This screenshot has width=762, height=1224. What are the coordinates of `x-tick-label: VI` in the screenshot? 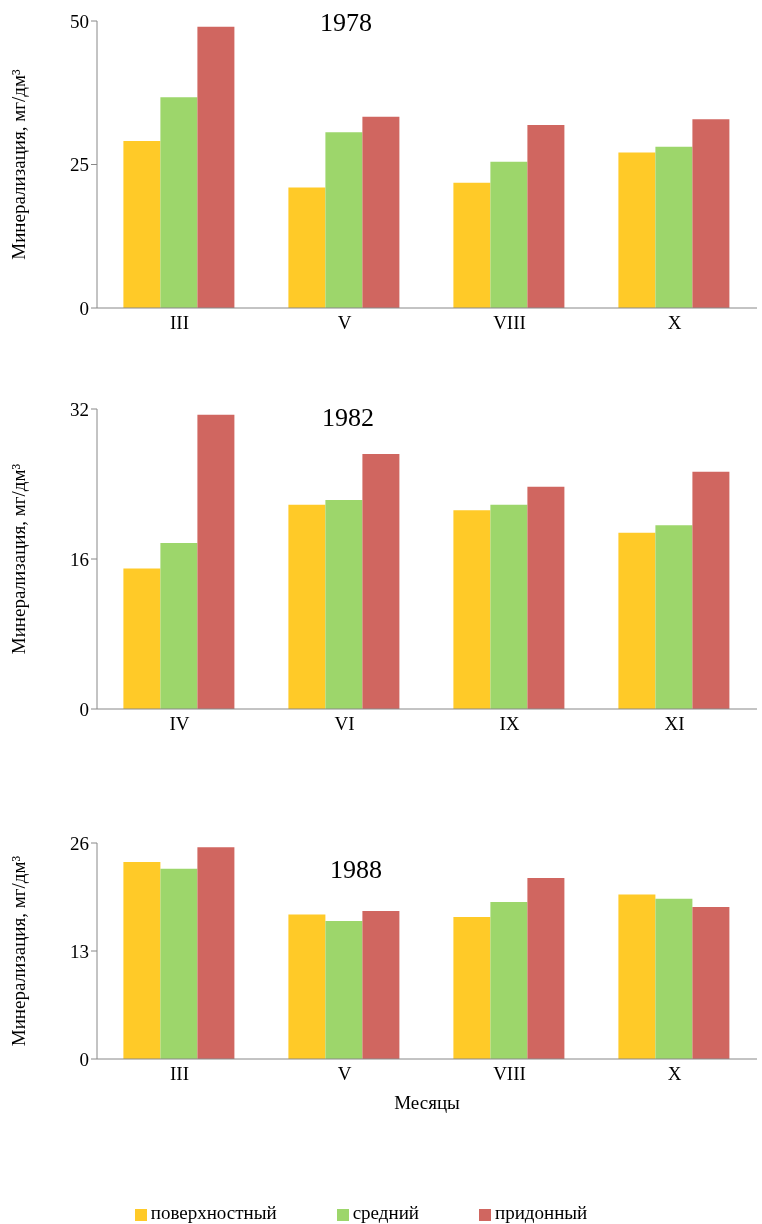 It's located at (344, 724).